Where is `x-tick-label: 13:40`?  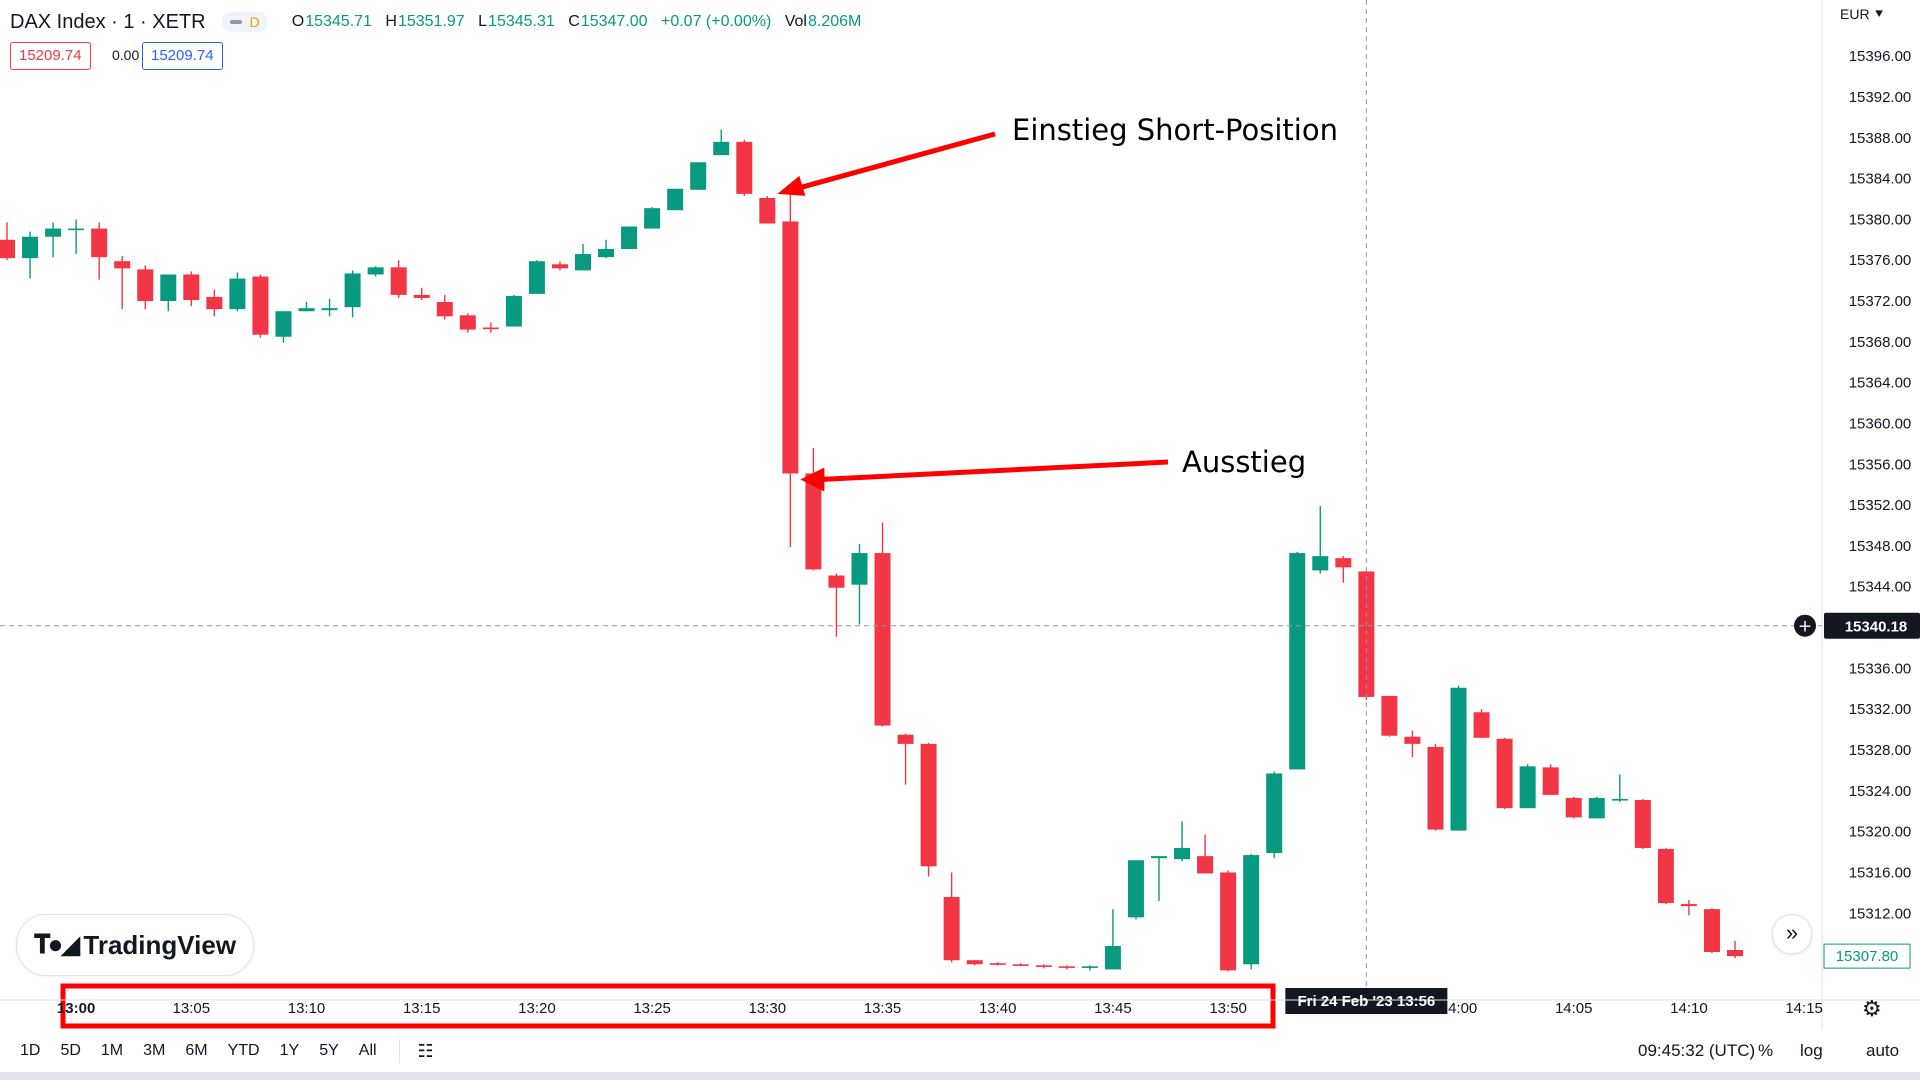
x-tick-label: 13:40 is located at coordinates (998, 1008).